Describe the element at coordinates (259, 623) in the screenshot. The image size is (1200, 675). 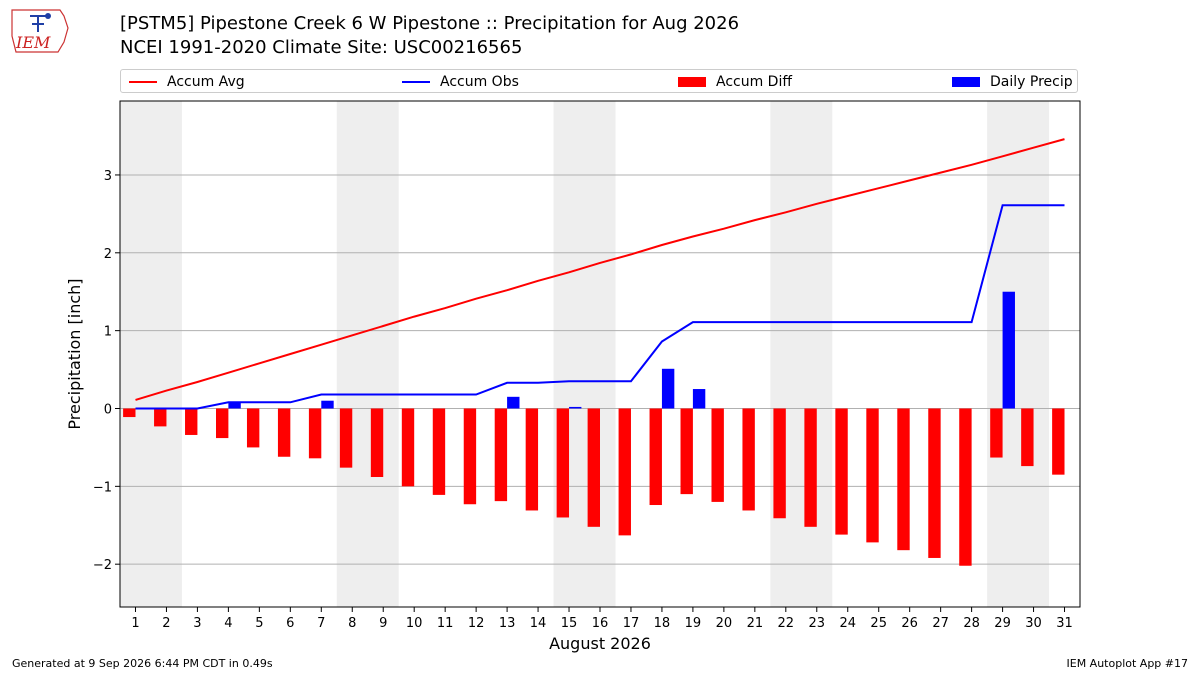
I see `x-tick-label: 5` at that location.